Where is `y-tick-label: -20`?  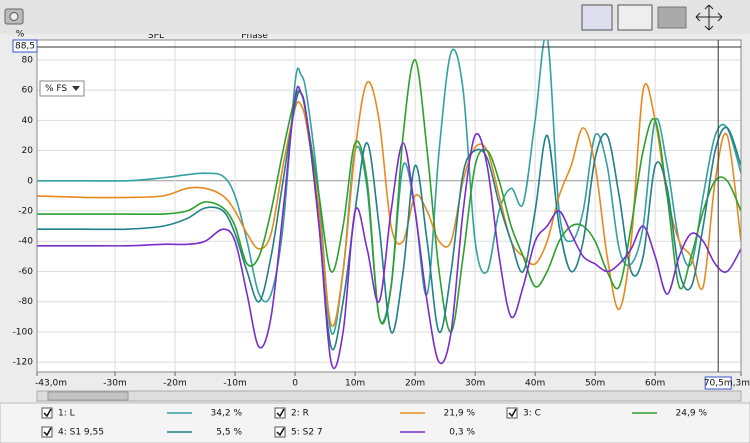
y-tick-label: -20 is located at coordinates (25, 212).